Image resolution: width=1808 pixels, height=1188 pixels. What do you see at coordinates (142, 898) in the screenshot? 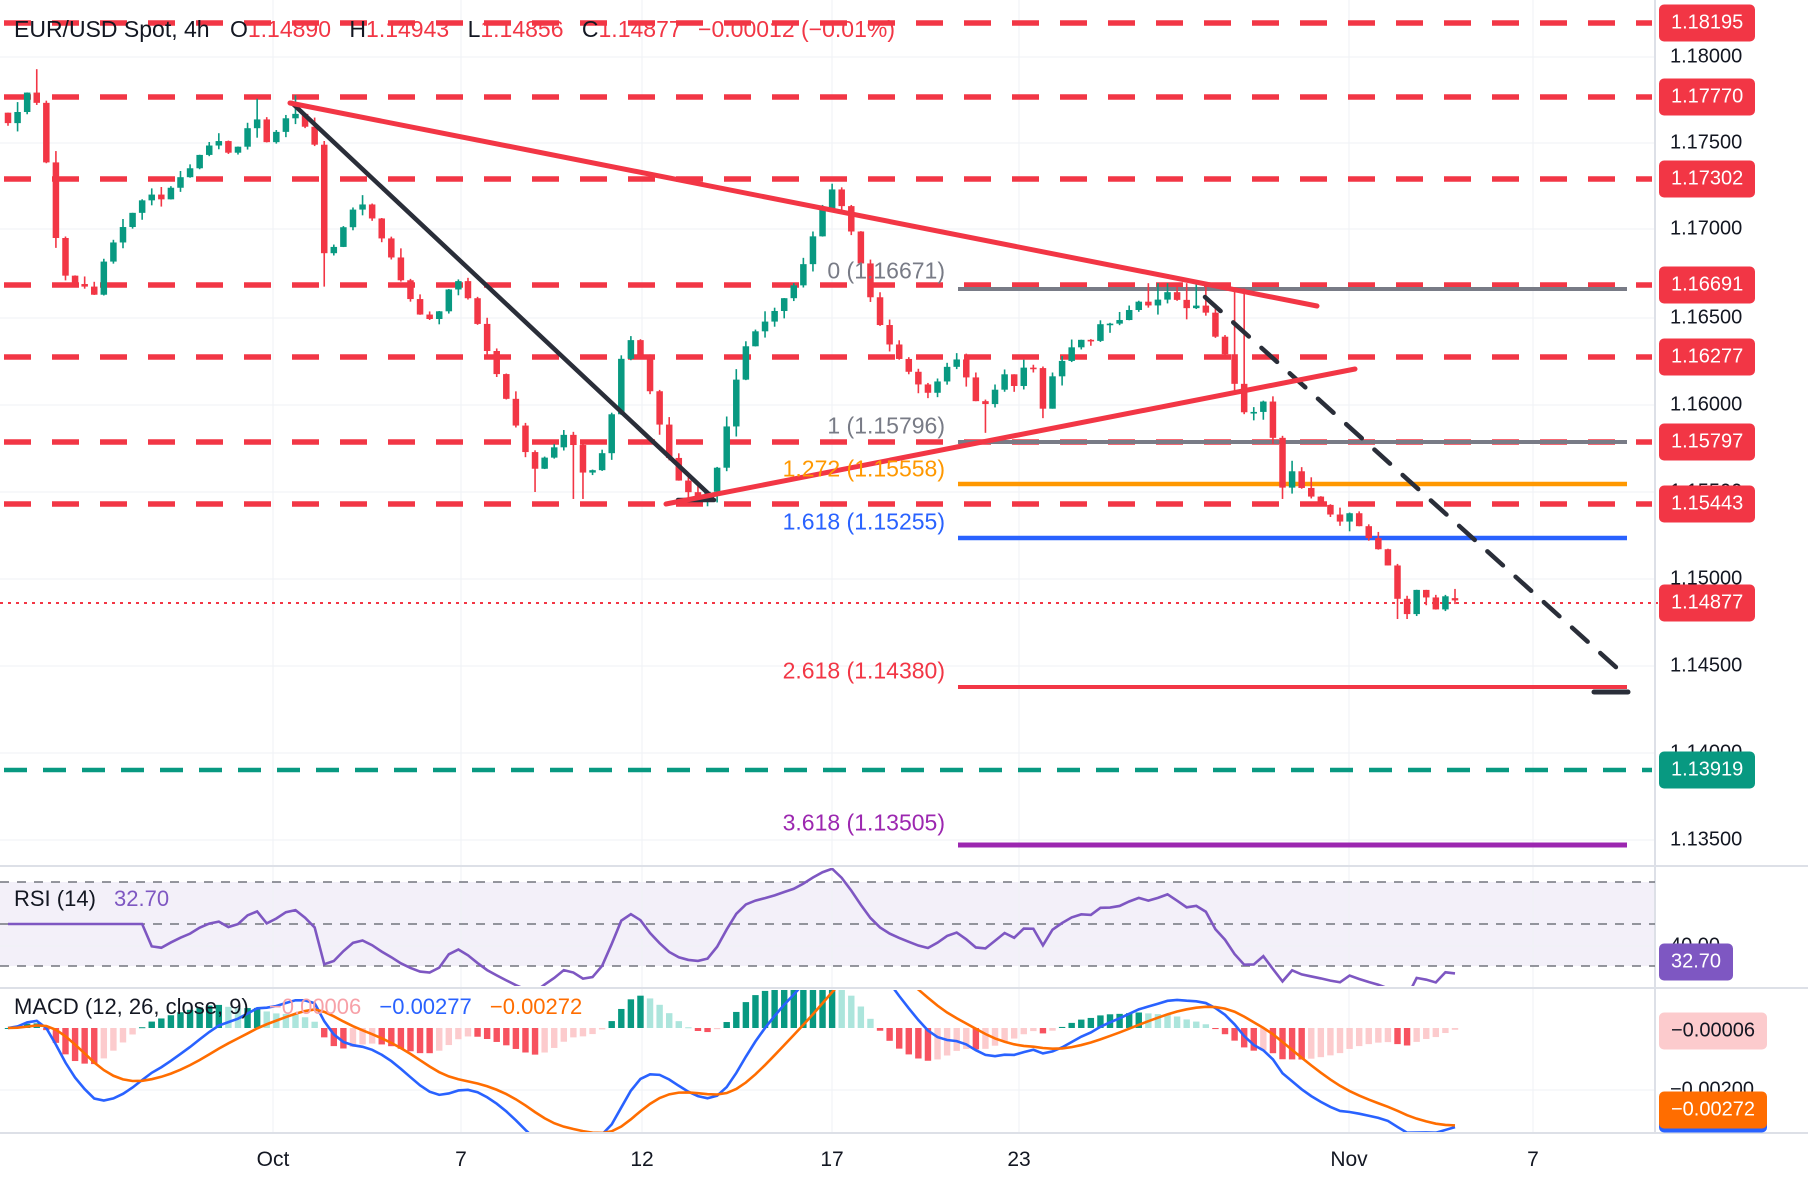
I see `rsi-value: 32.70` at bounding box center [142, 898].